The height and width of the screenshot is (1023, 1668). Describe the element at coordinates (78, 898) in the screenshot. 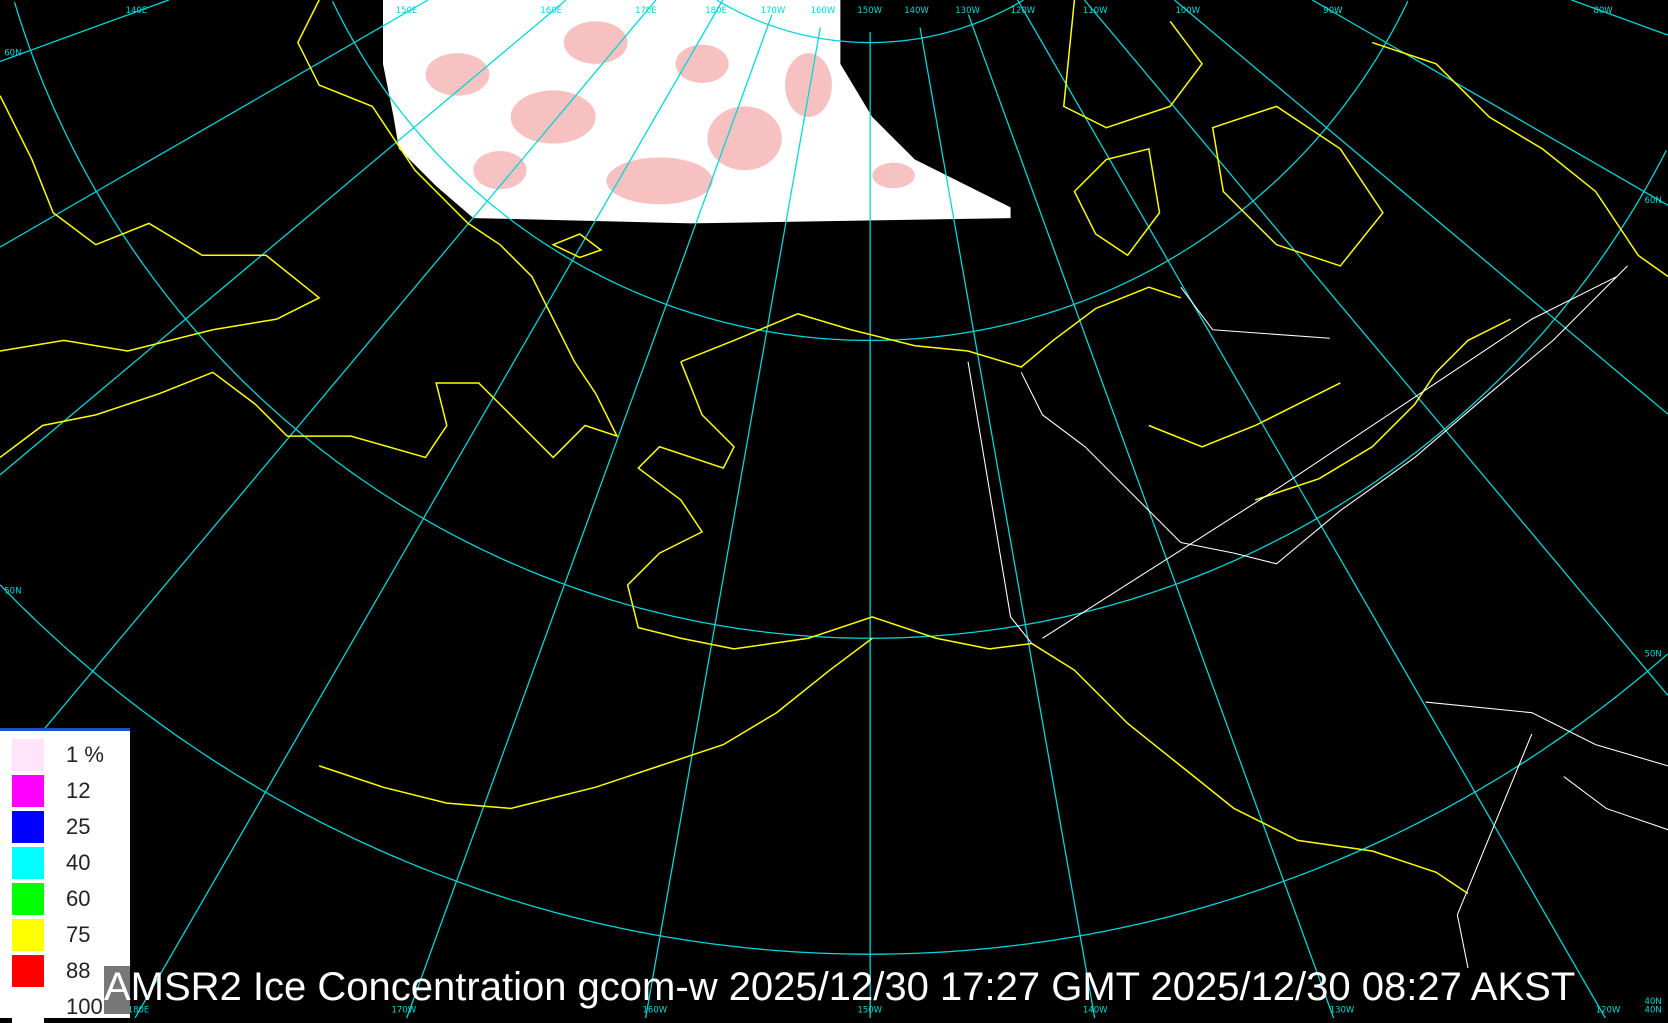

I see `legend-label: 60` at that location.